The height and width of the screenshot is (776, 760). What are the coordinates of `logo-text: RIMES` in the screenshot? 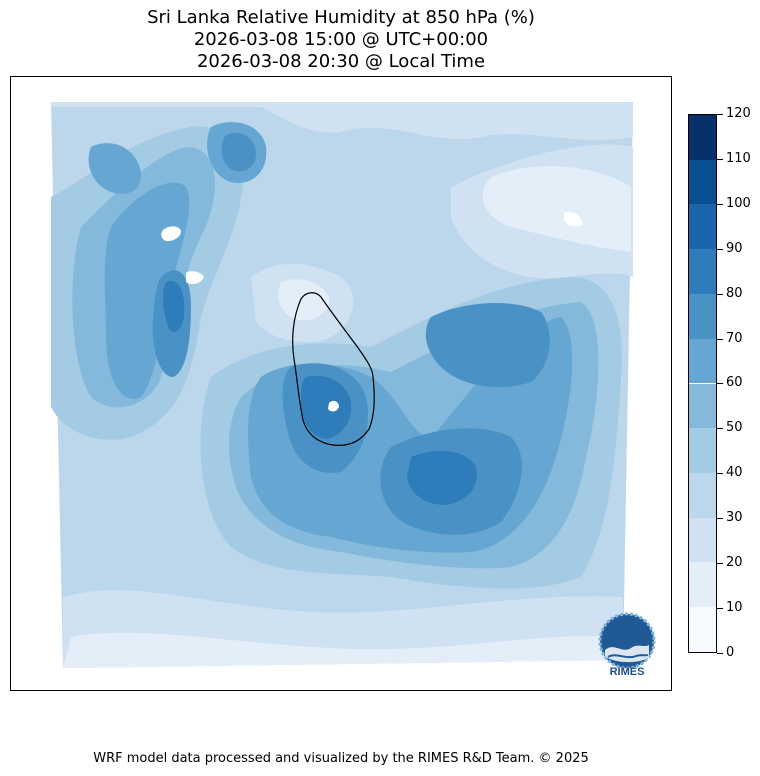 It's located at (627, 672).